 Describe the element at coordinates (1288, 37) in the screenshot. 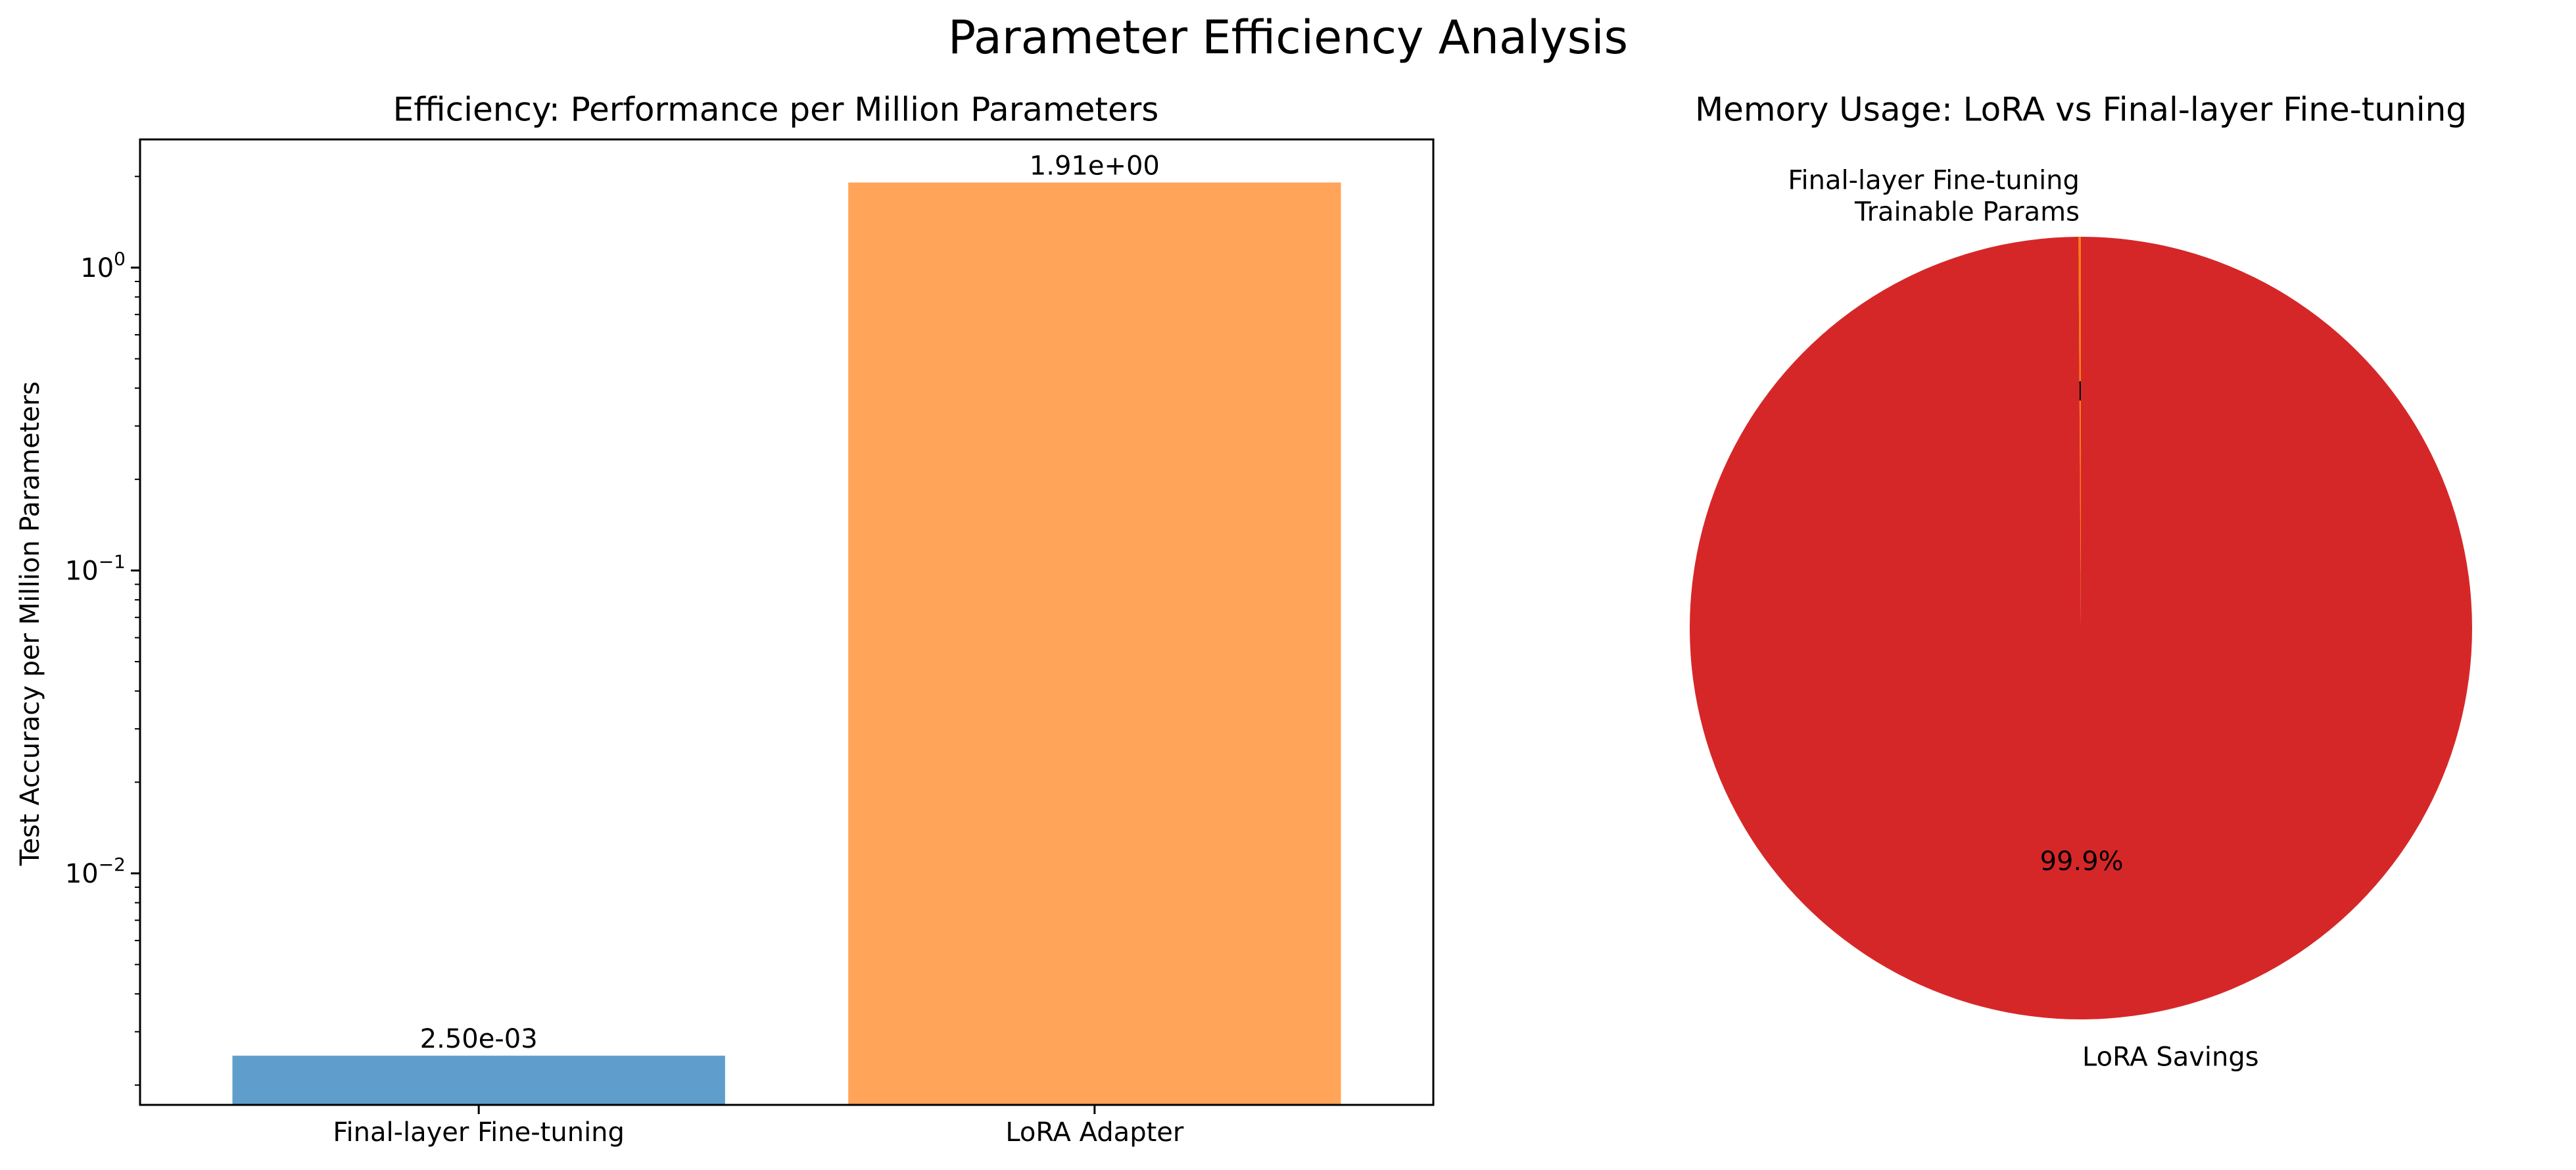

I see `figure-suptitle: Parameter Efficiency Analysis` at that location.